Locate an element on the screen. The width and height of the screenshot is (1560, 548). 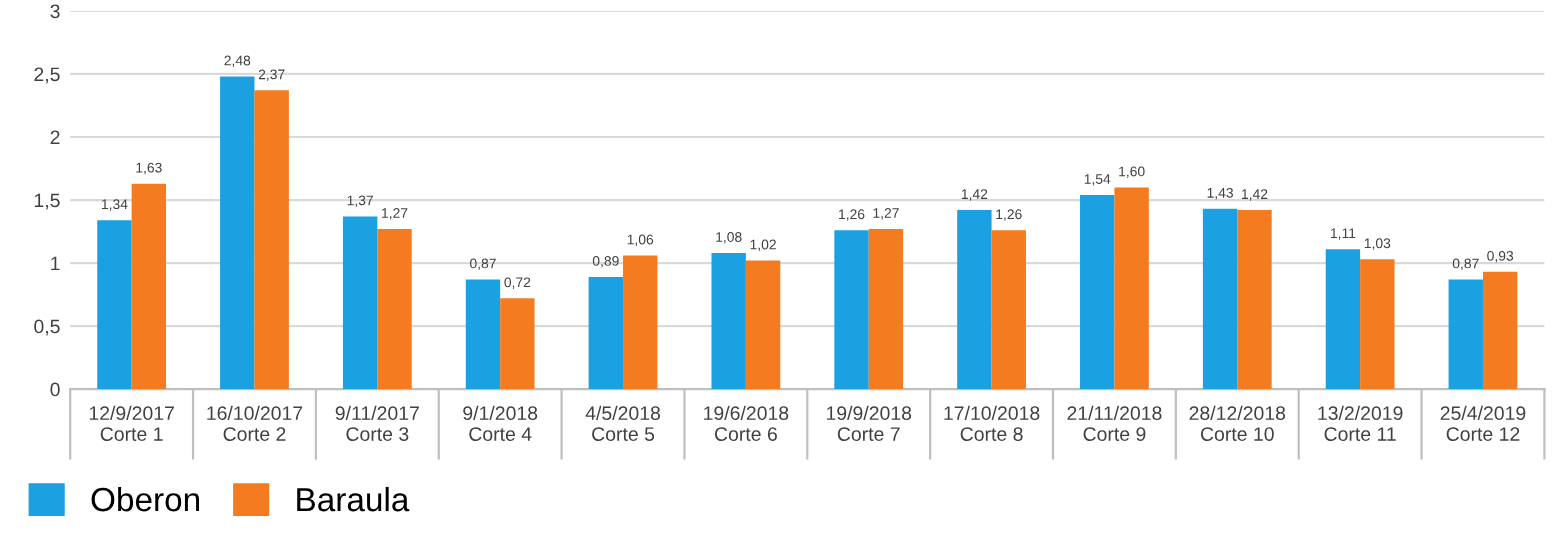
legend-label: Oberon is located at coordinates (145, 499).